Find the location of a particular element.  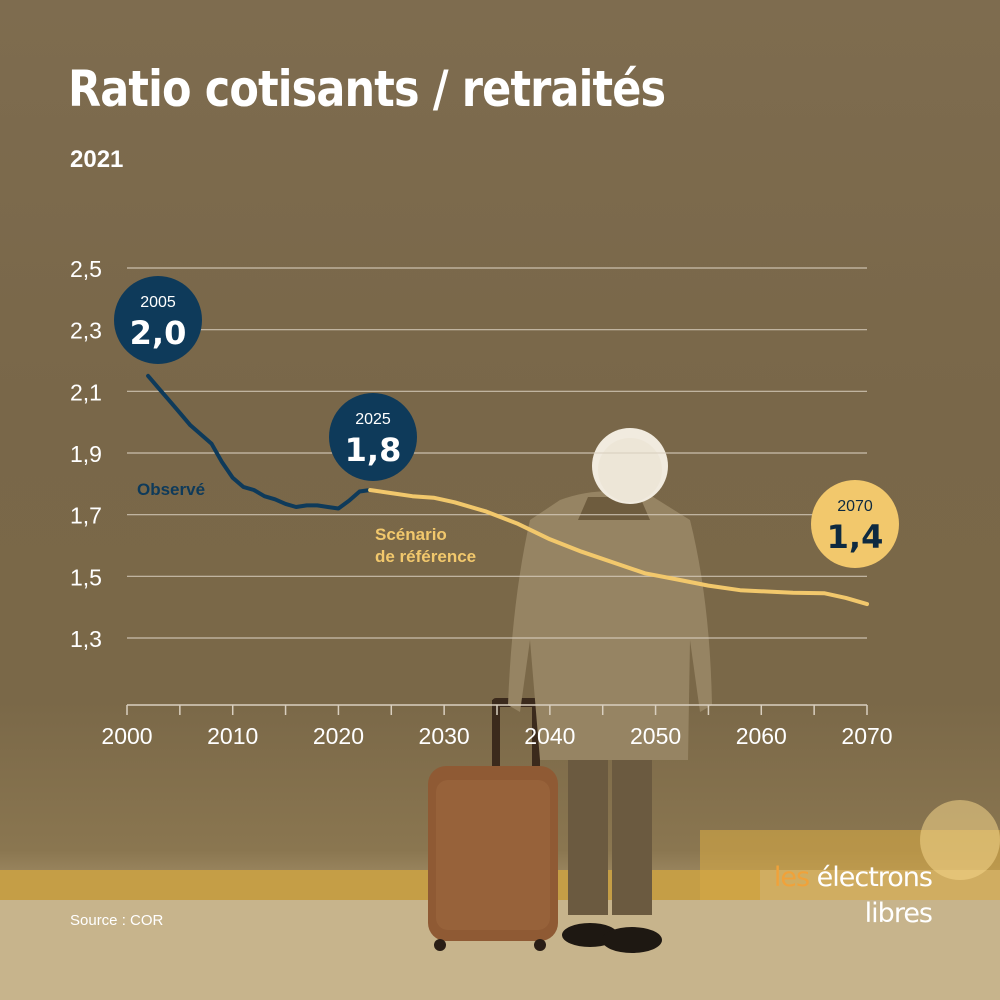

bubble-year: 2025 is located at coordinates (373, 419).